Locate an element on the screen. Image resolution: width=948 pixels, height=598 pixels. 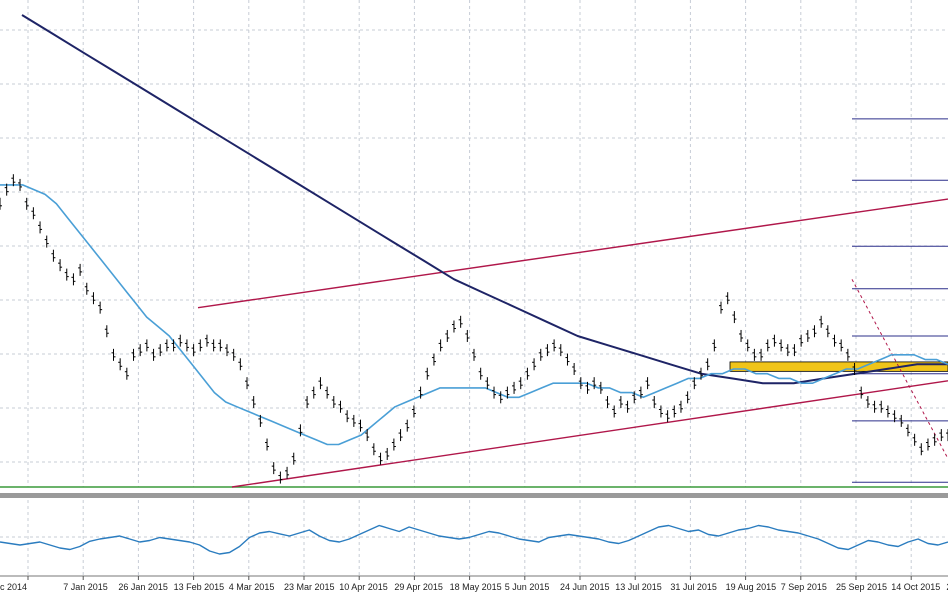
x-tick-label: 13 Feb 2015 is located at coordinates (199, 587).